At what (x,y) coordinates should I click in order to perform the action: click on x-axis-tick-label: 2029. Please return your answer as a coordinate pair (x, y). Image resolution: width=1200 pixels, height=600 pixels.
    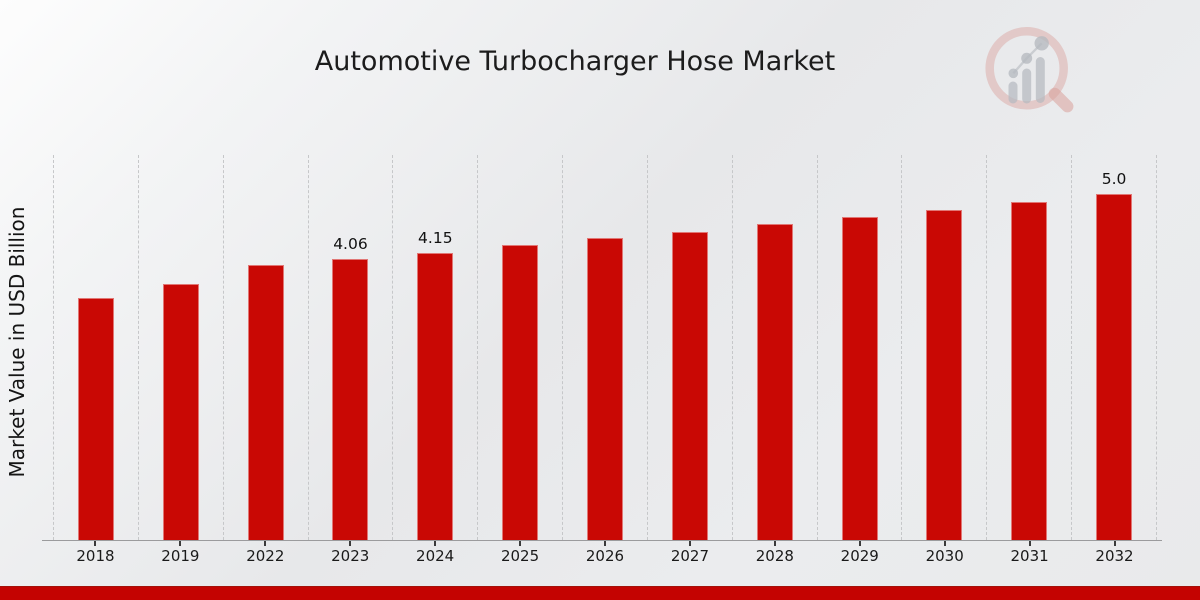
    Looking at the image, I should click on (859, 556).